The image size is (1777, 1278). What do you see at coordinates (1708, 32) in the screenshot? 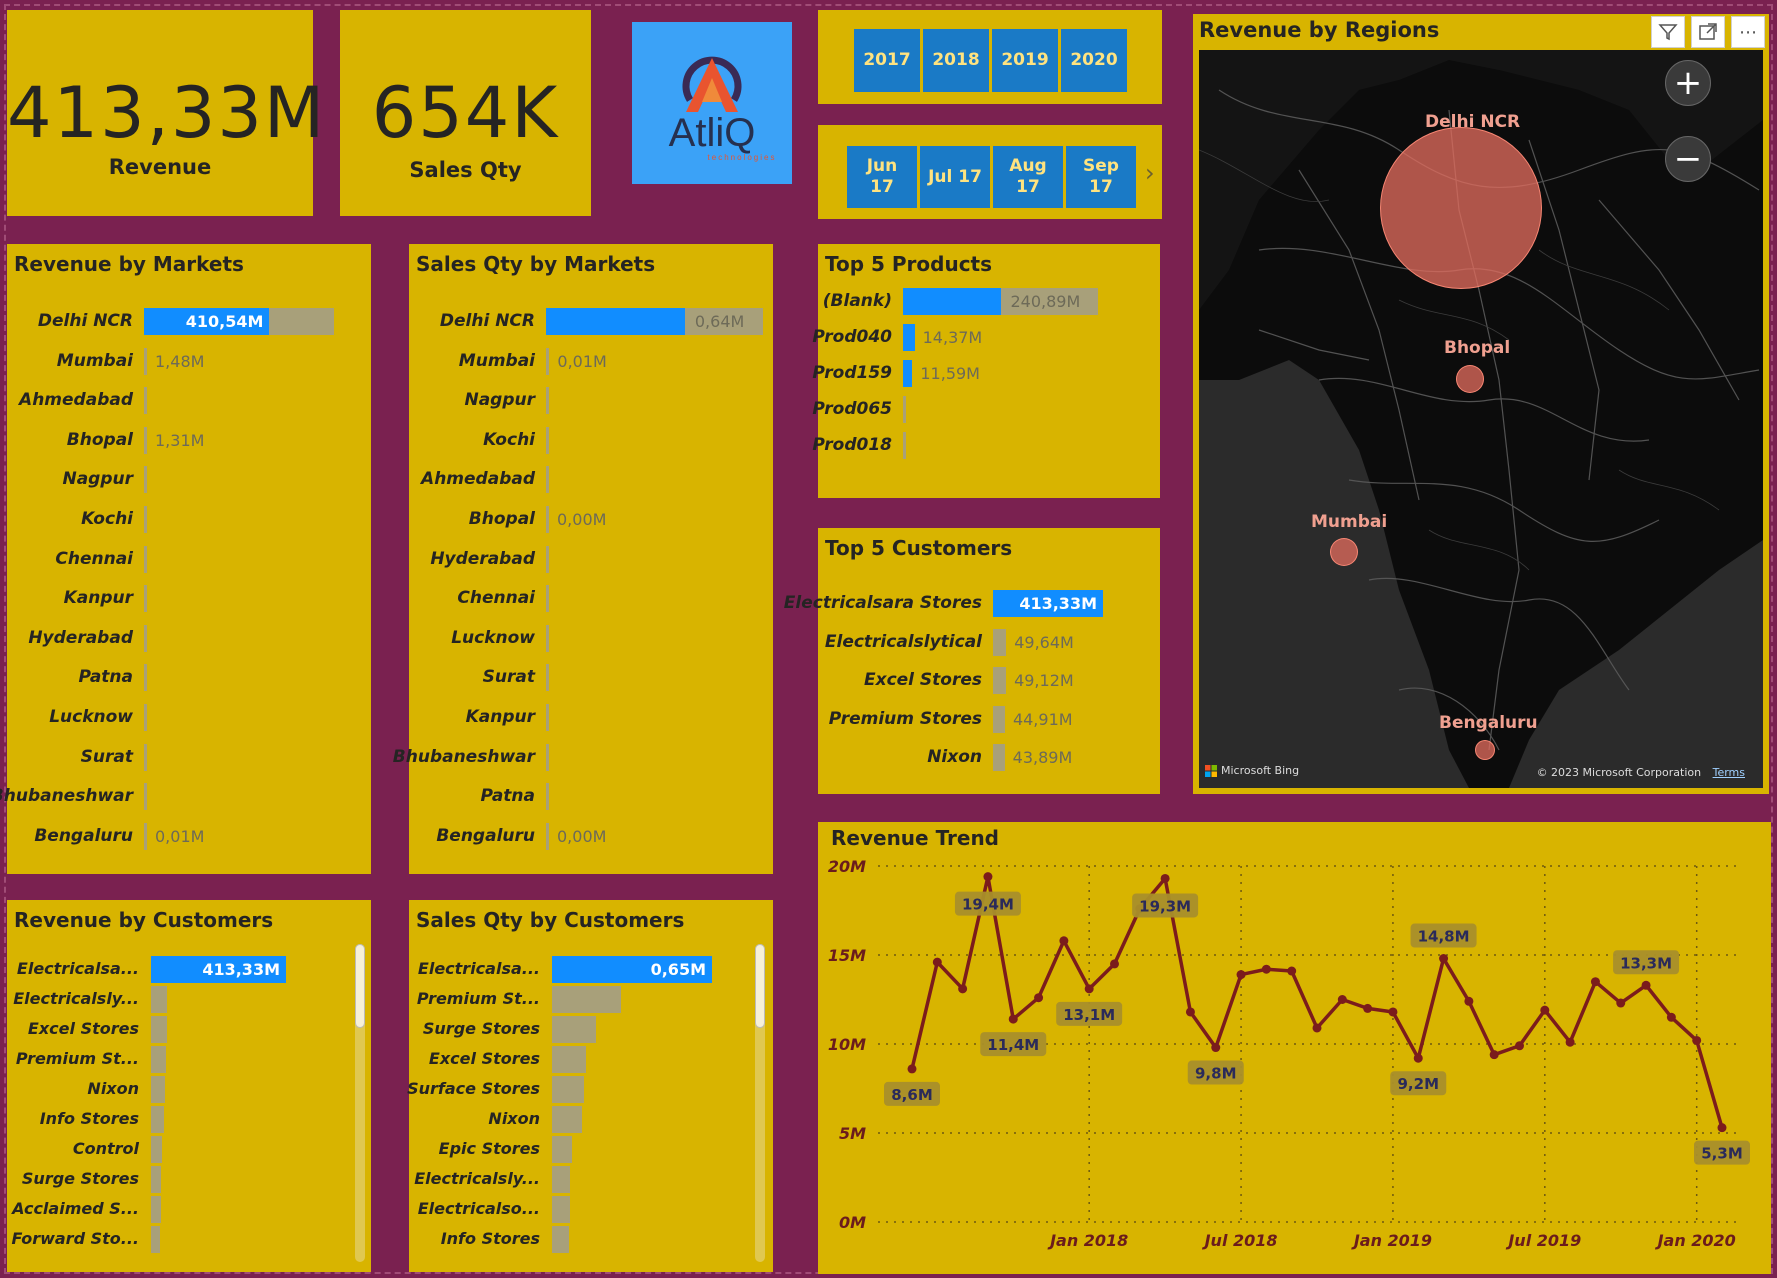
I see `focus-mode-icon` at bounding box center [1708, 32].